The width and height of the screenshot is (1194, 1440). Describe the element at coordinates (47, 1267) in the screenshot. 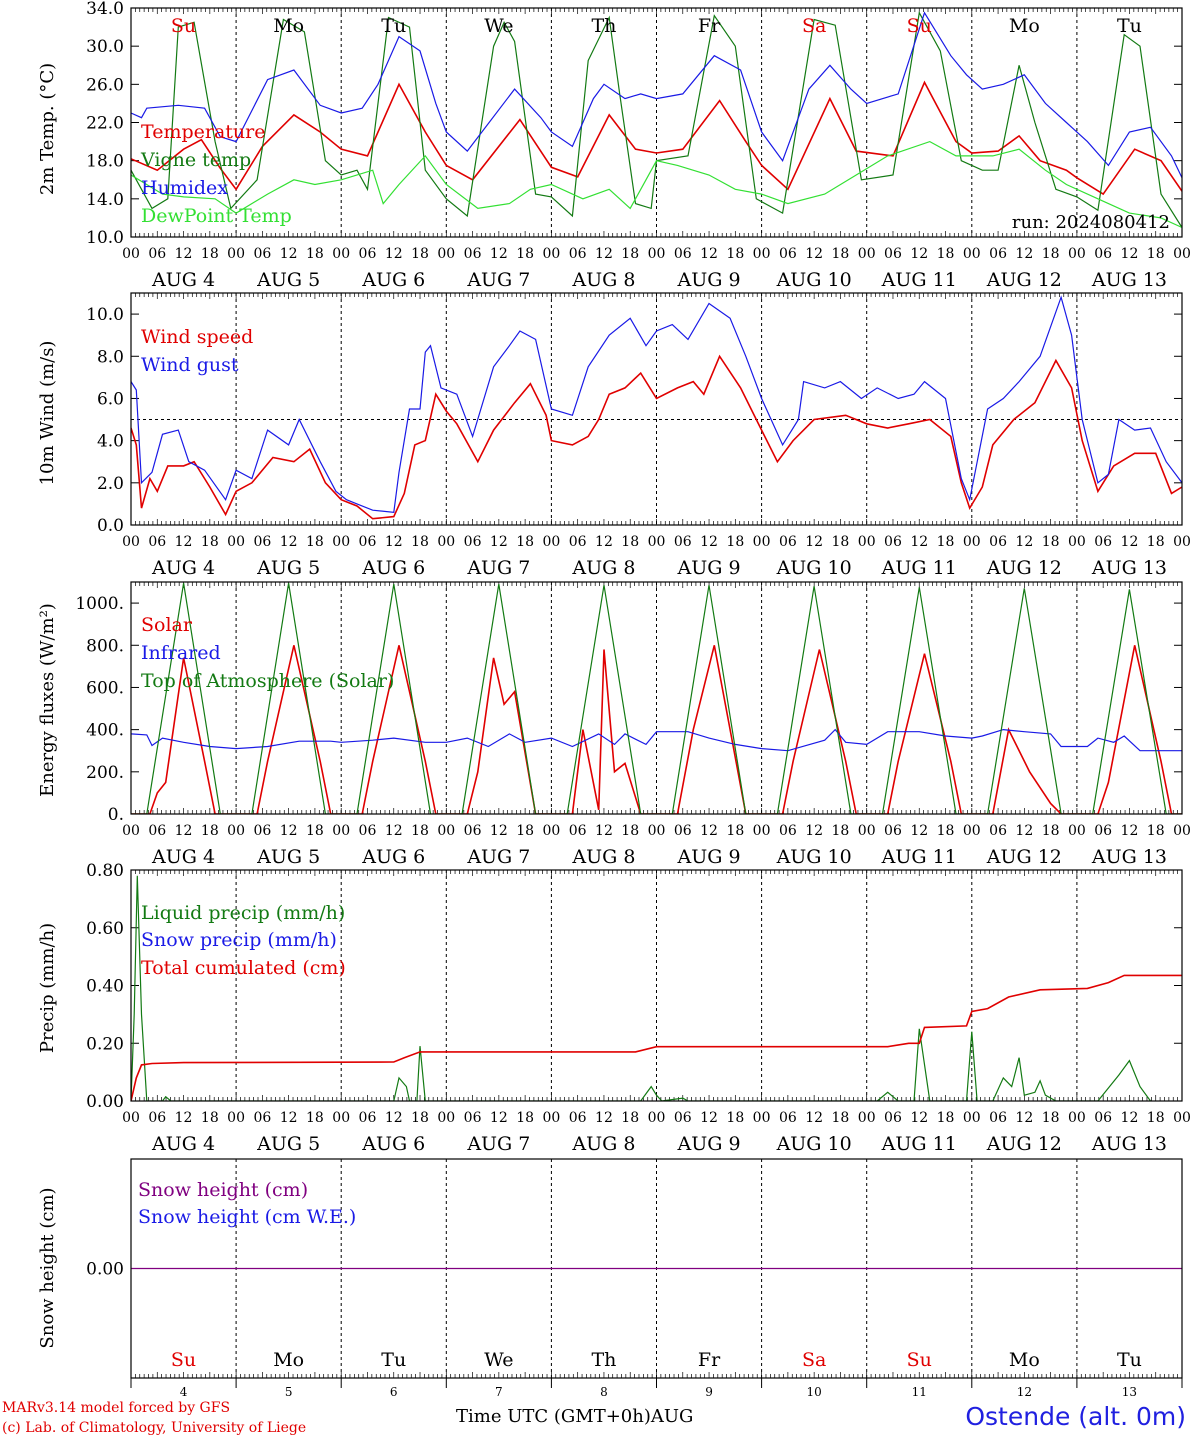

I see `y-axis-title: Snow height (cm)` at that location.